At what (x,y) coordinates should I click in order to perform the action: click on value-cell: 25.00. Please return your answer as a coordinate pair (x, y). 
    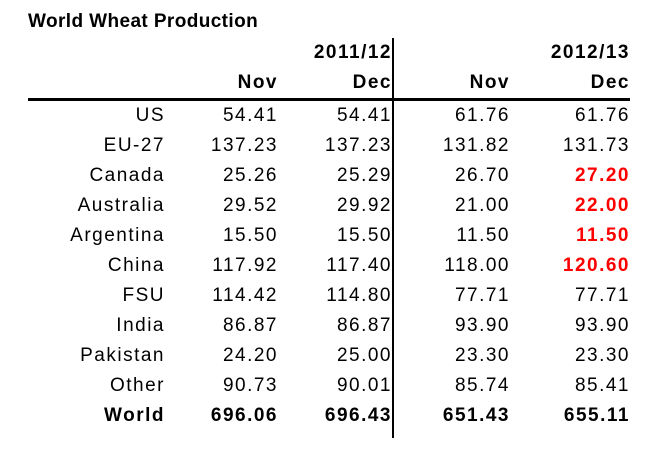
    Looking at the image, I should click on (336, 356).